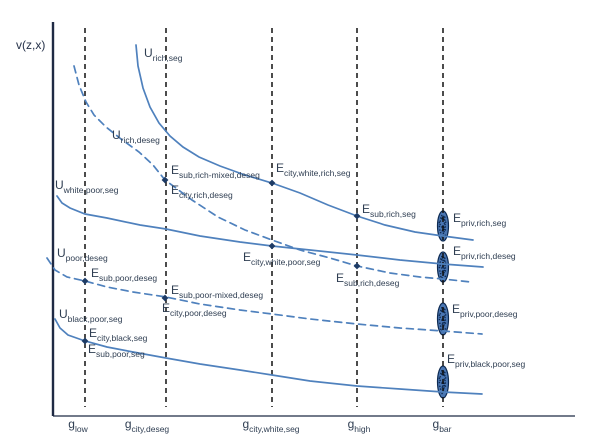  I want to click on x-tick-g-bar: gbar, so click(442, 425).